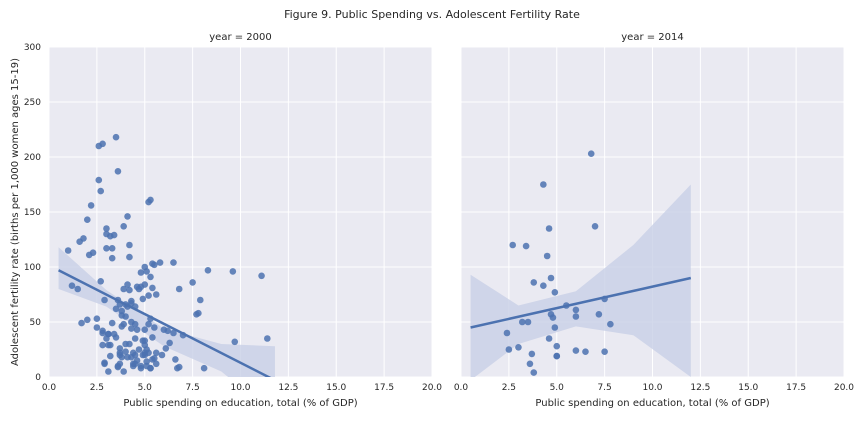 The image size is (864, 432). Describe the element at coordinates (32, 213) in the screenshot. I see `y-tick-label: 150` at that location.